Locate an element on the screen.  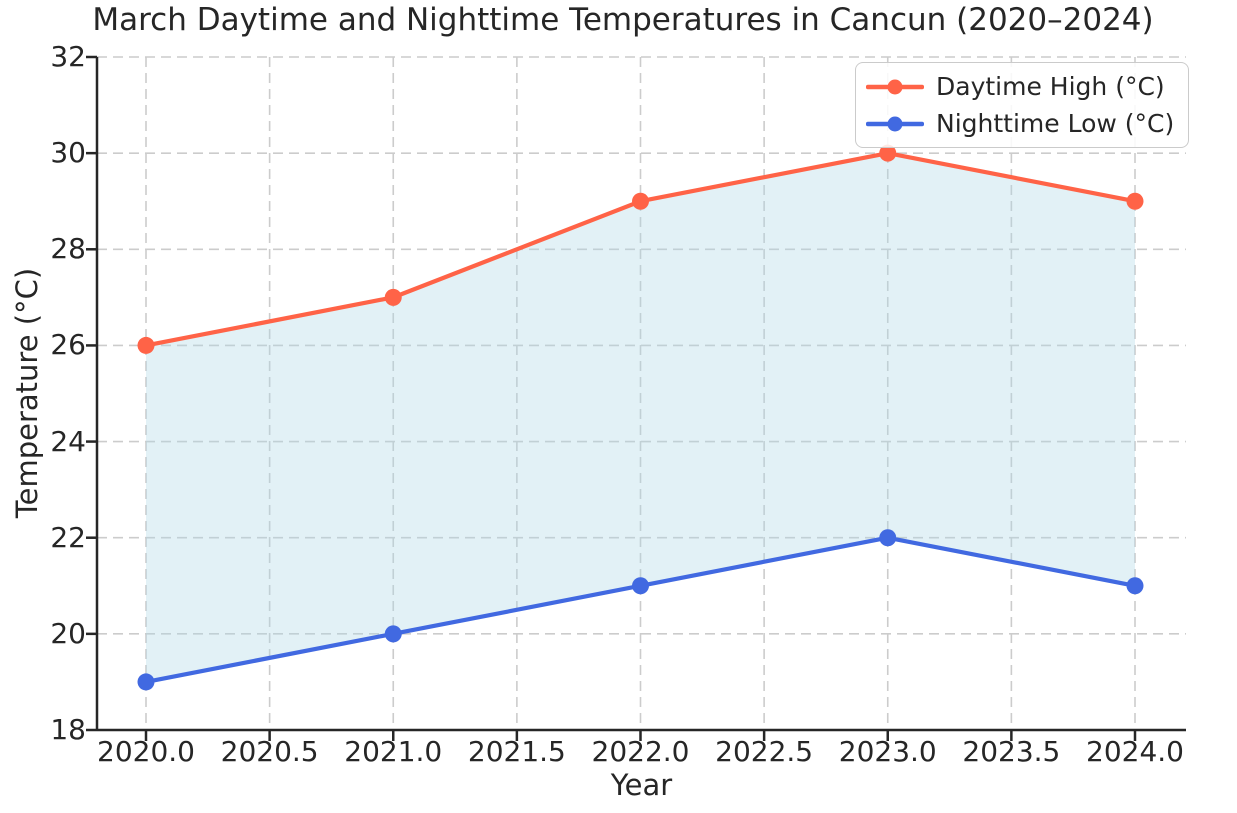
y-tick-label: 18 is located at coordinates (68, 729).